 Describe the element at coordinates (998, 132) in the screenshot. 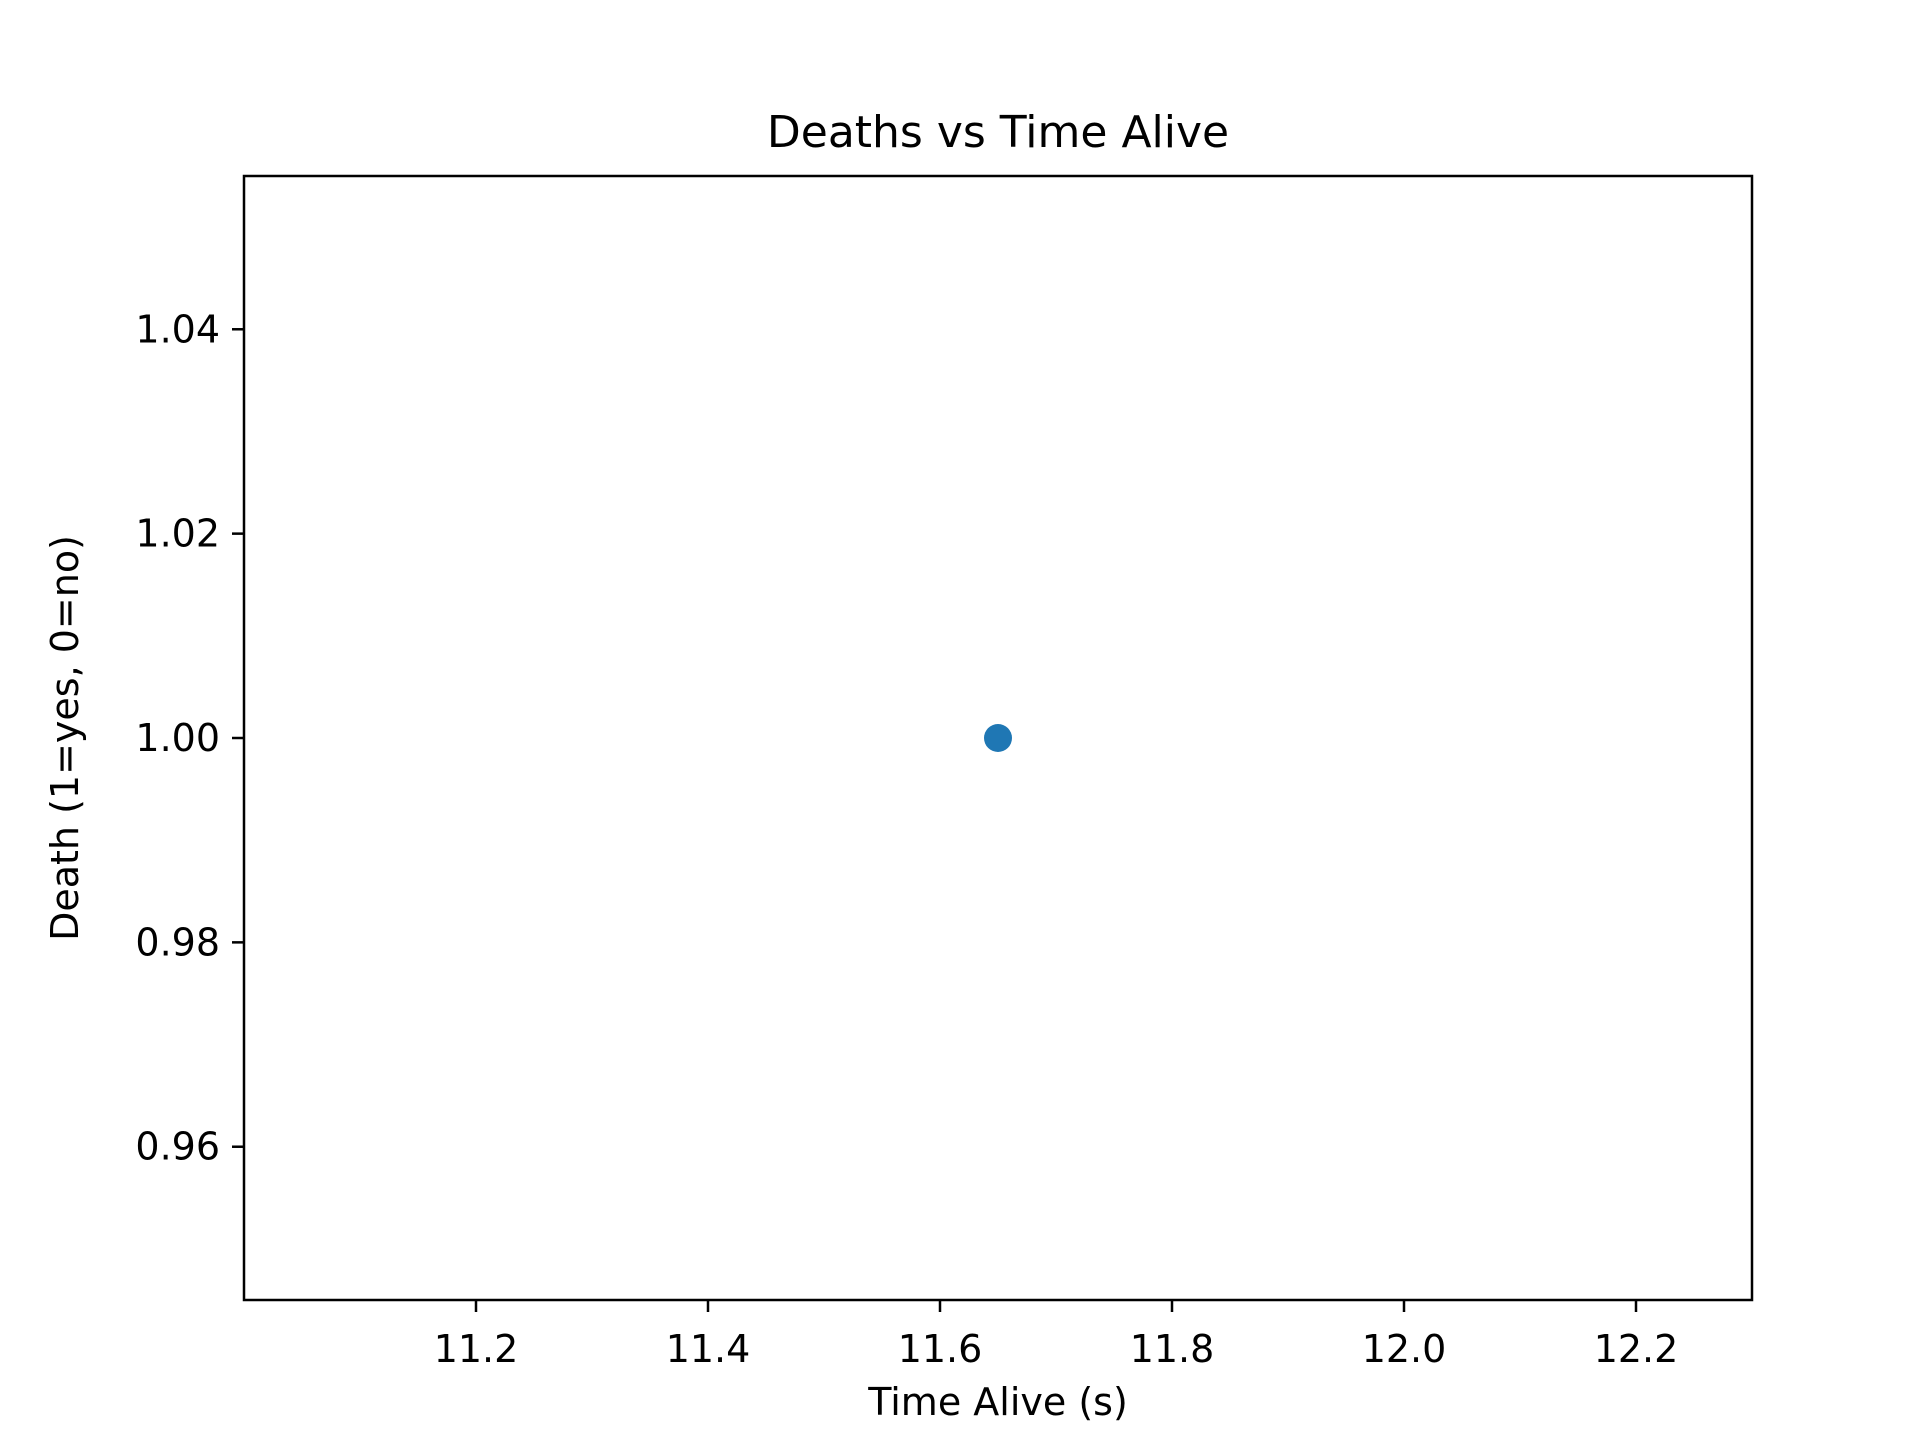

I see `chart-title: Deaths vs Time Alive` at that location.